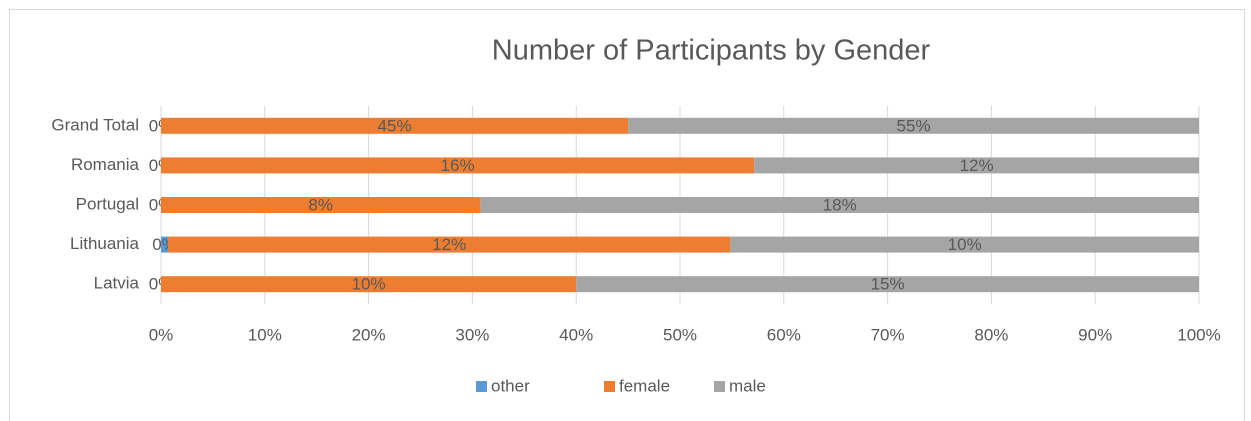 The image size is (1251, 421). I want to click on x-tick-label: 20%, so click(369, 334).